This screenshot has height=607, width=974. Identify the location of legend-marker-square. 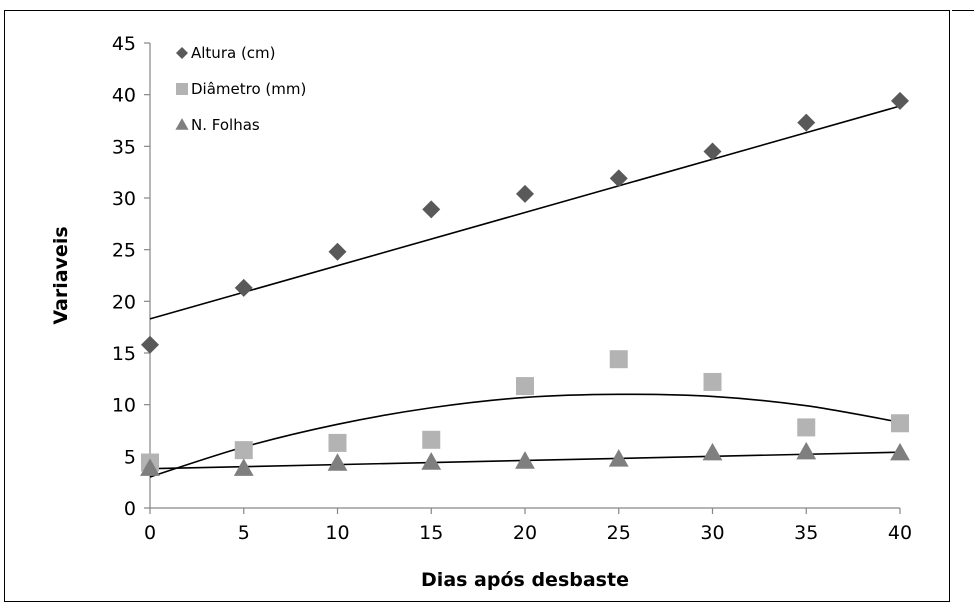
(182, 89).